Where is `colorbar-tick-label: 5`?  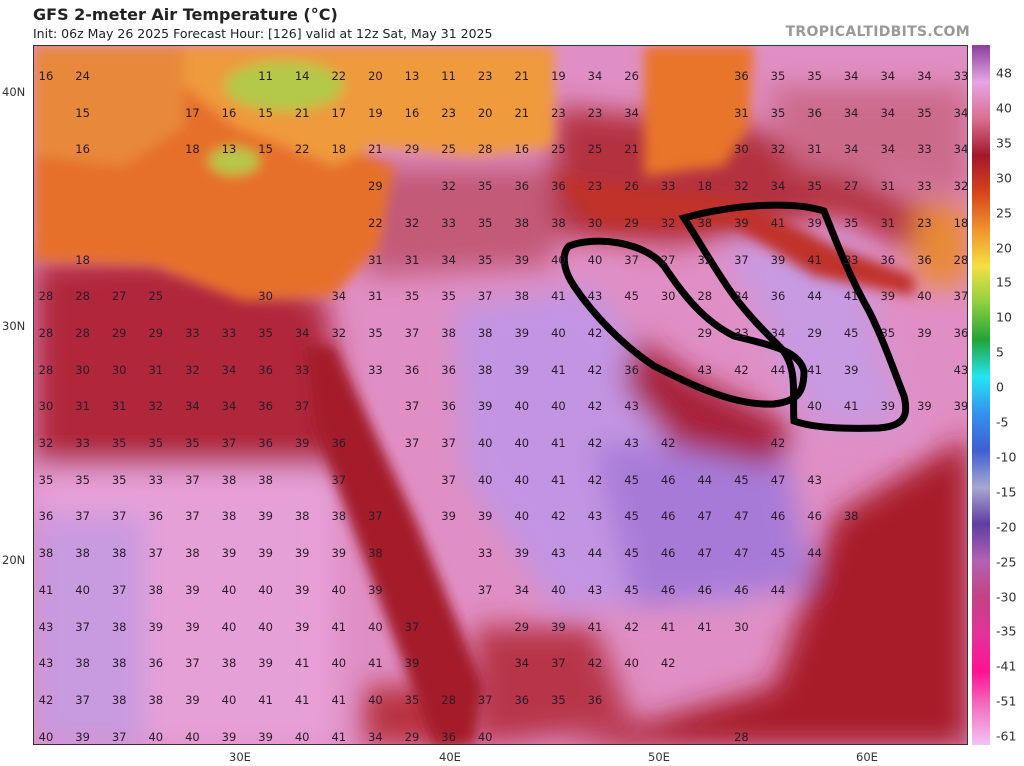
colorbar-tick-label: 5 is located at coordinates (1000, 352).